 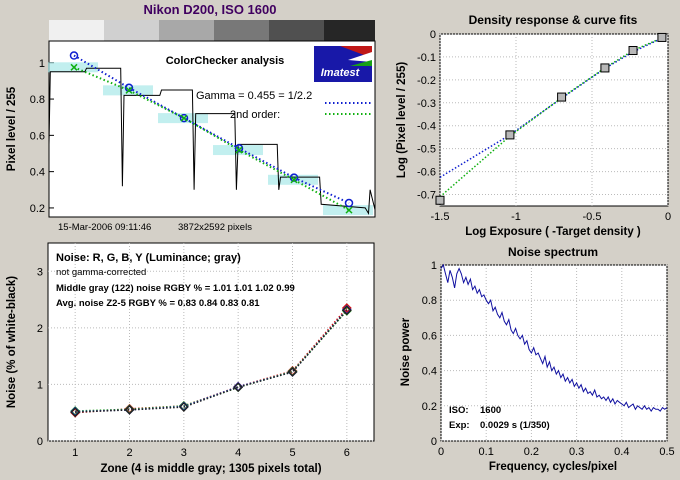 I want to click on density-gamma-fit-line, so click(x=551, y=107).